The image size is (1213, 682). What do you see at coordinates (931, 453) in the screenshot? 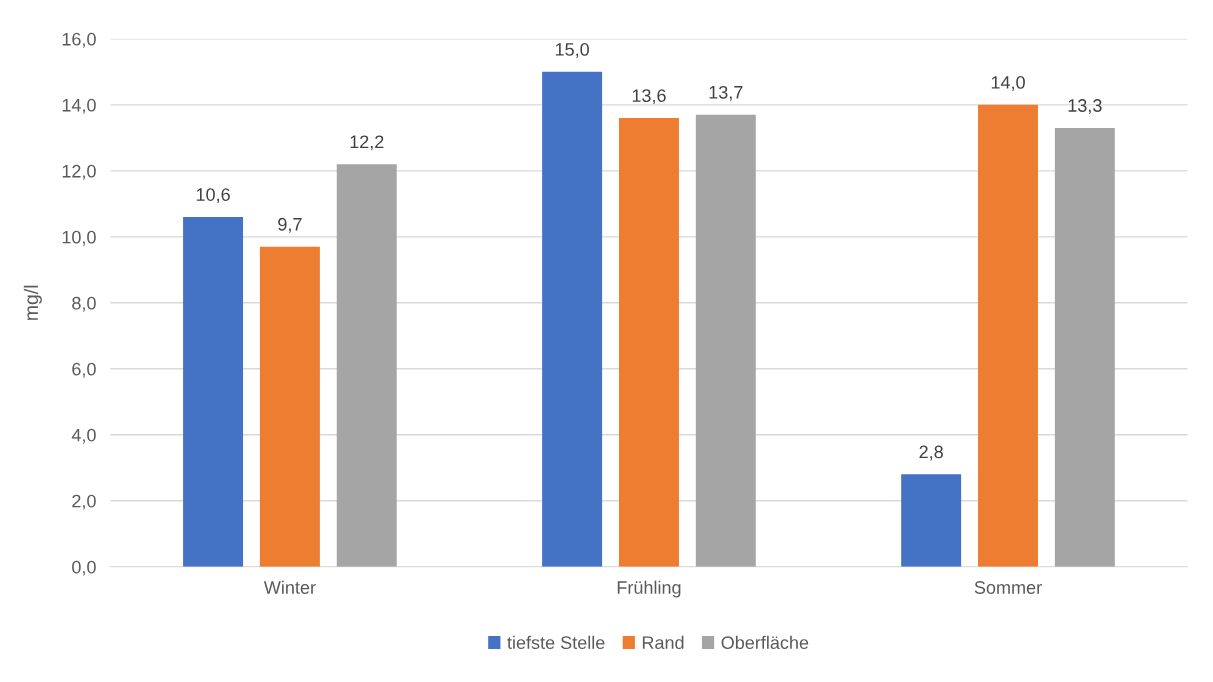
I see `data-label: 2,8` at bounding box center [931, 453].